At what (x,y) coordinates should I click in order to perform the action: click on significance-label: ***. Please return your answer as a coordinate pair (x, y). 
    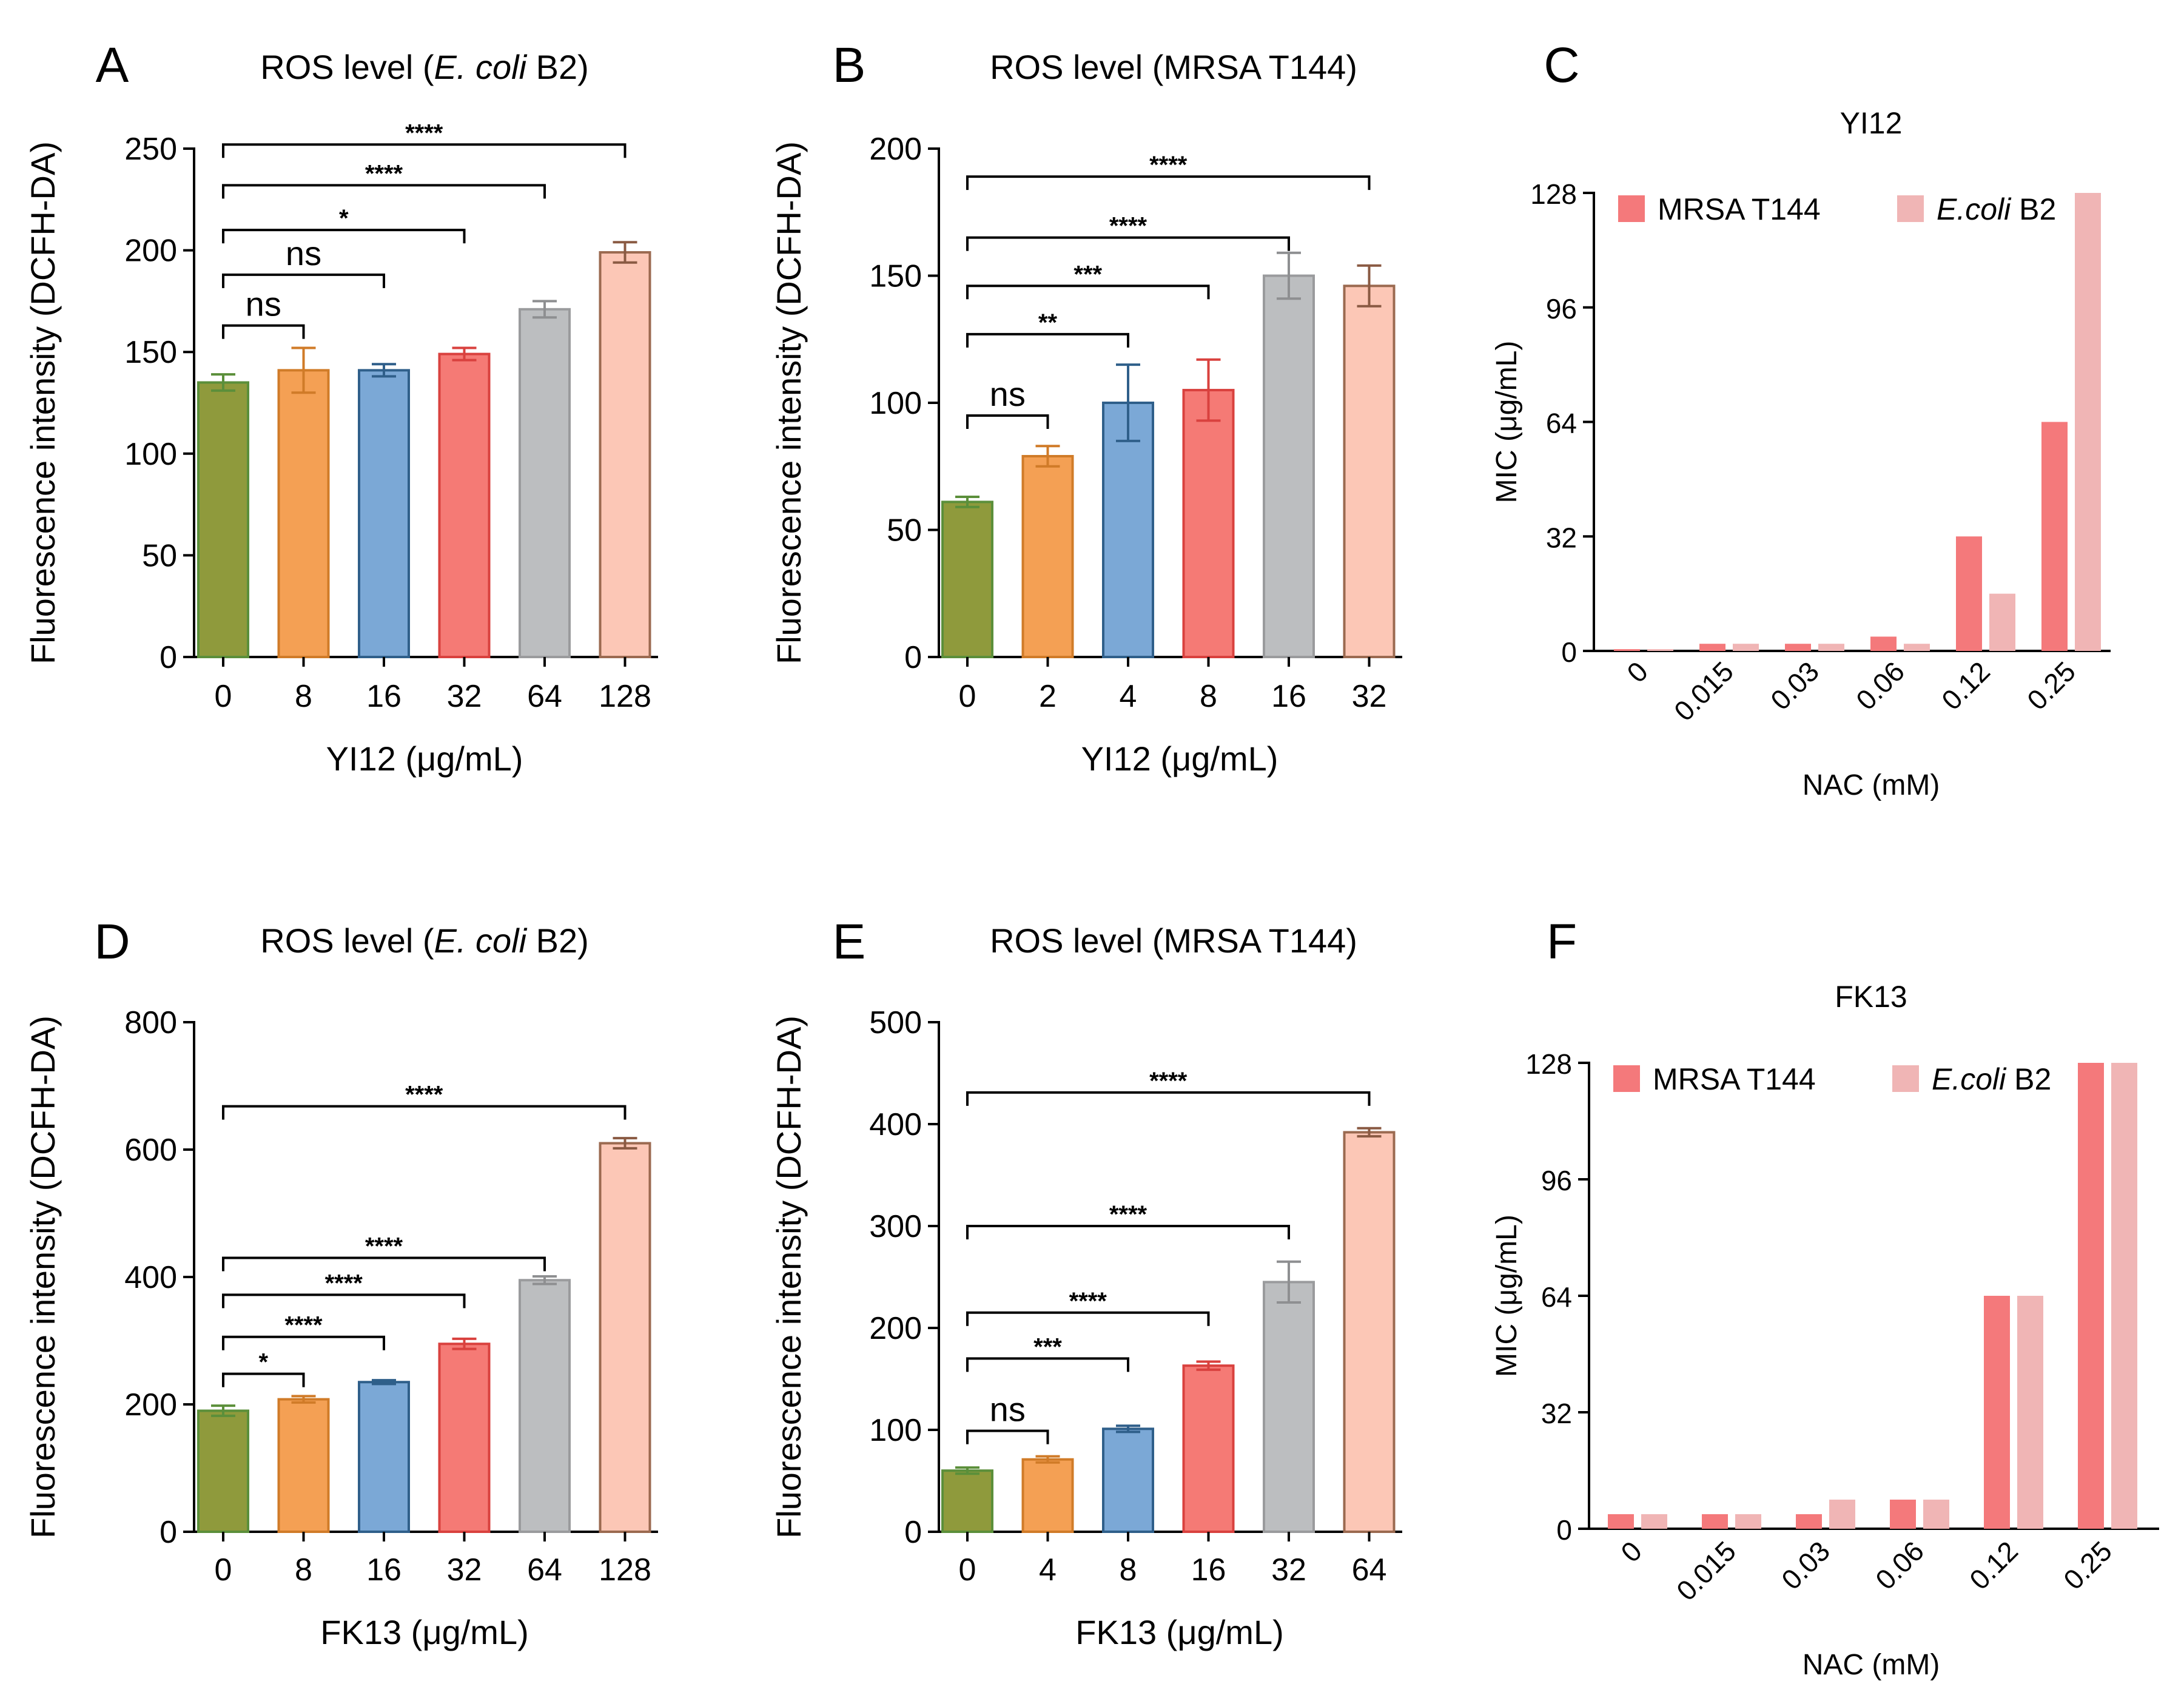
    Looking at the image, I should click on (1047, 1346).